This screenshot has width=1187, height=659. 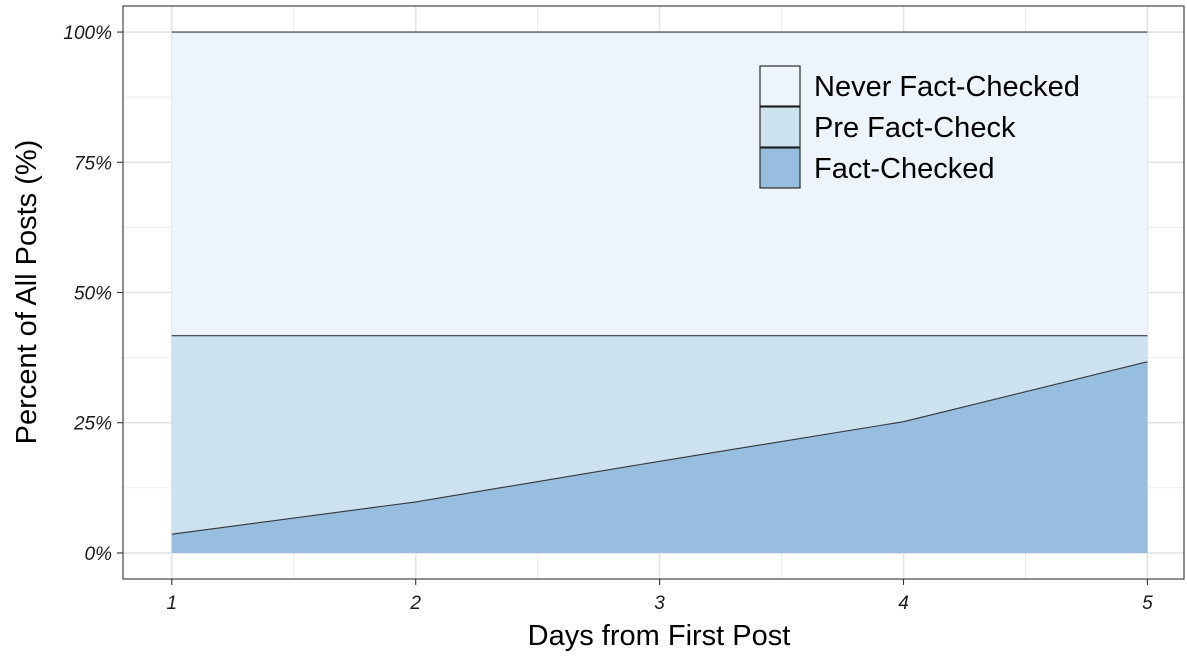 What do you see at coordinates (99, 554) in the screenshot?
I see `y-tick-label: 0%` at bounding box center [99, 554].